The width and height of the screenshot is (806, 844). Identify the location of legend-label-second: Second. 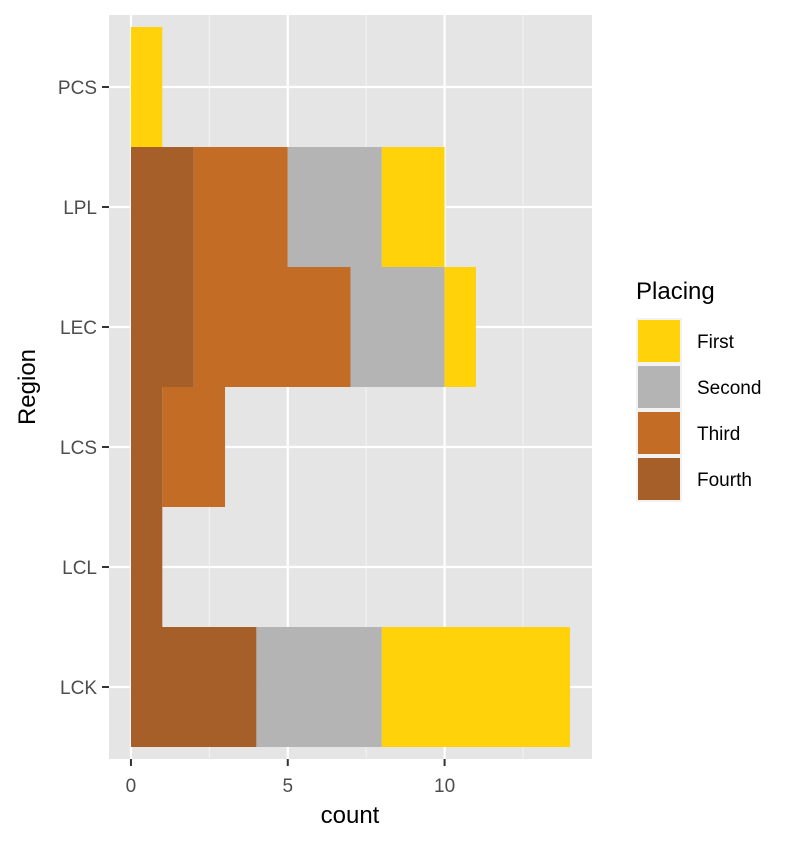
(729, 388).